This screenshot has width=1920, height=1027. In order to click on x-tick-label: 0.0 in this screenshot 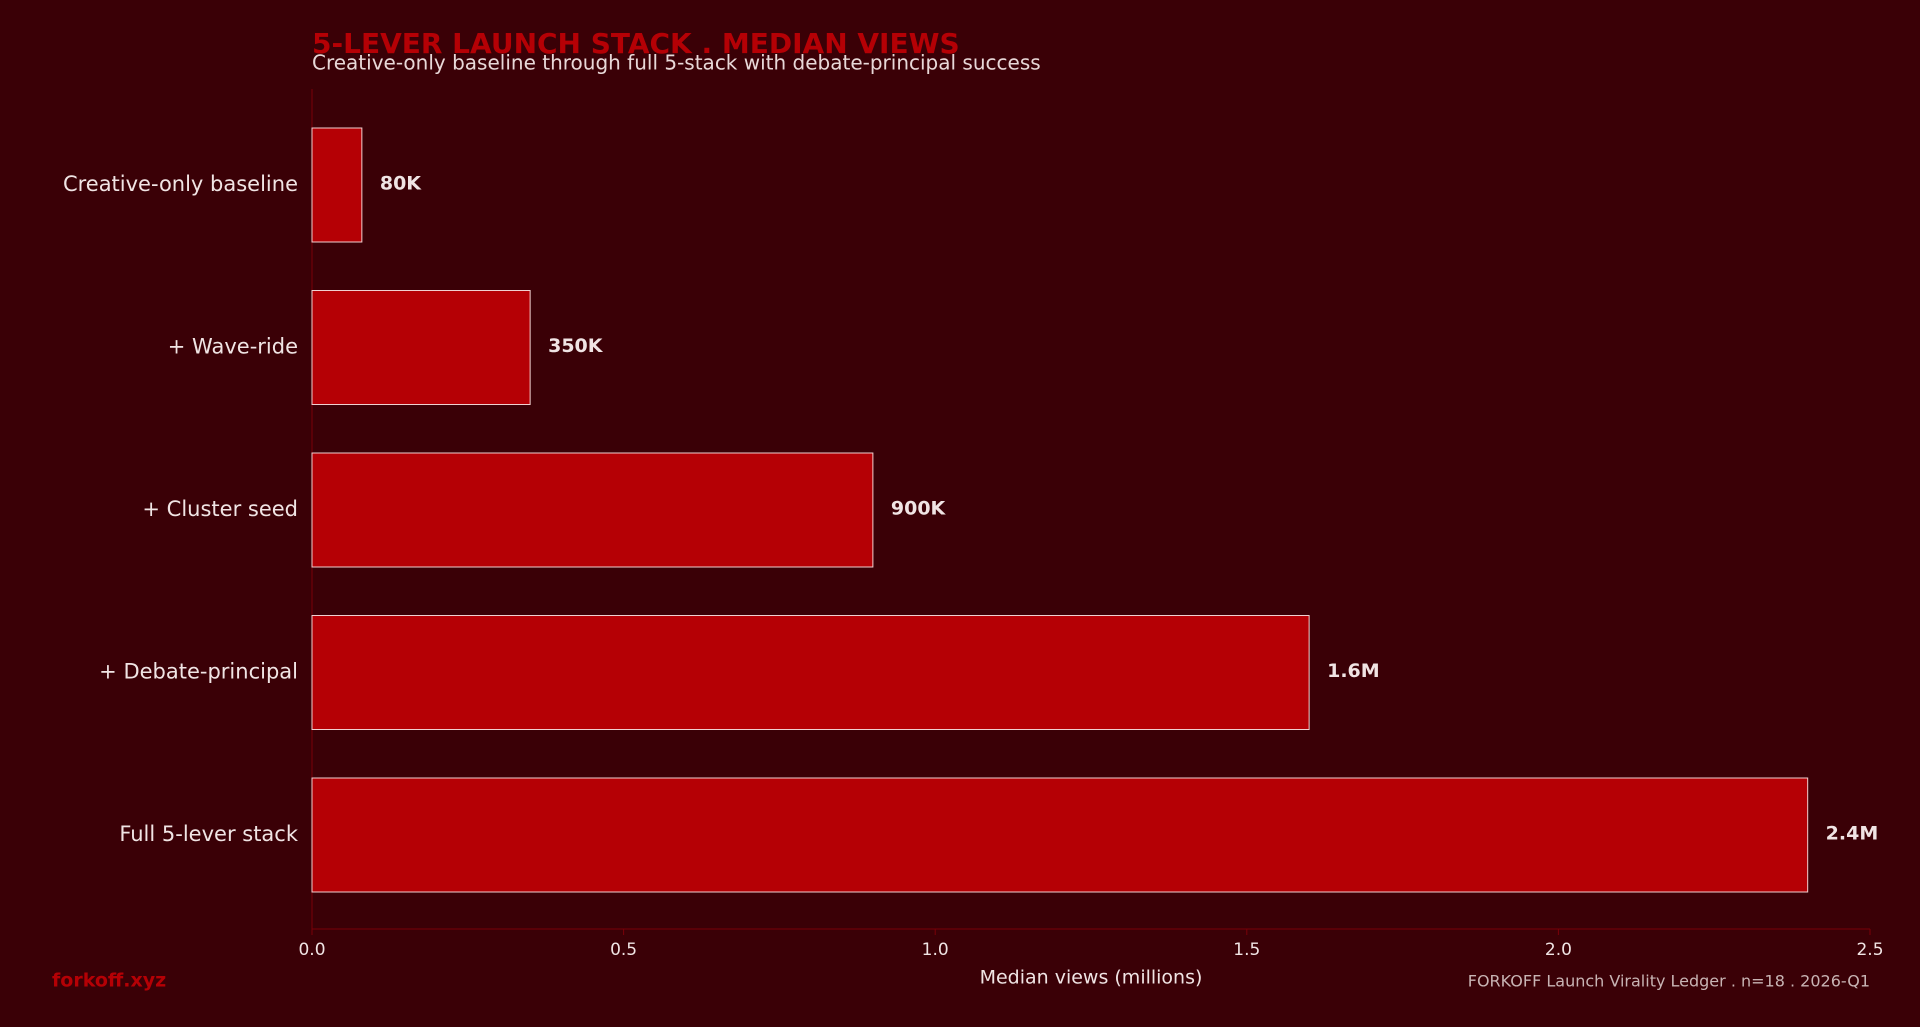, I will do `click(311, 950)`.